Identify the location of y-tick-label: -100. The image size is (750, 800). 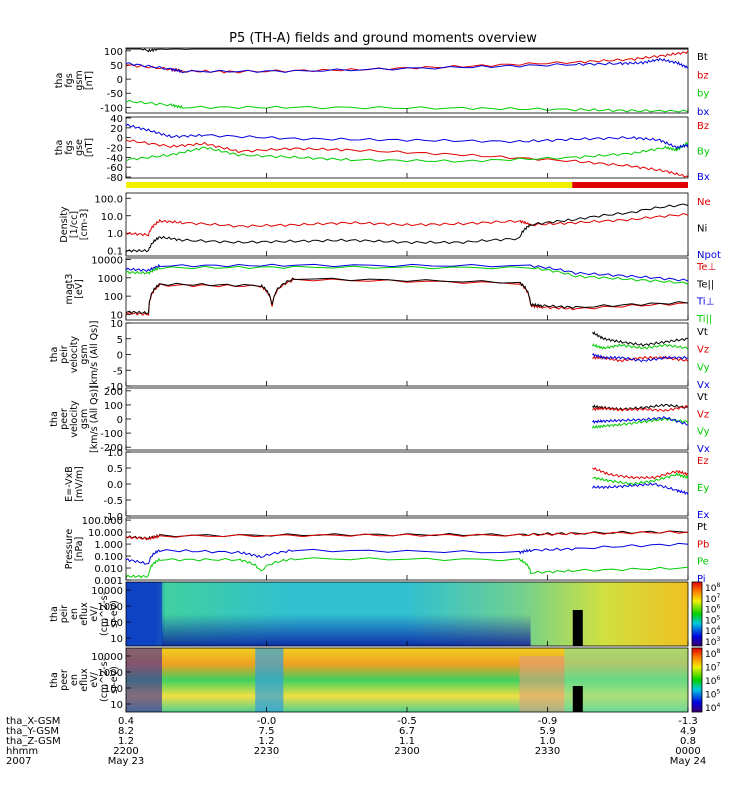
(111, 434).